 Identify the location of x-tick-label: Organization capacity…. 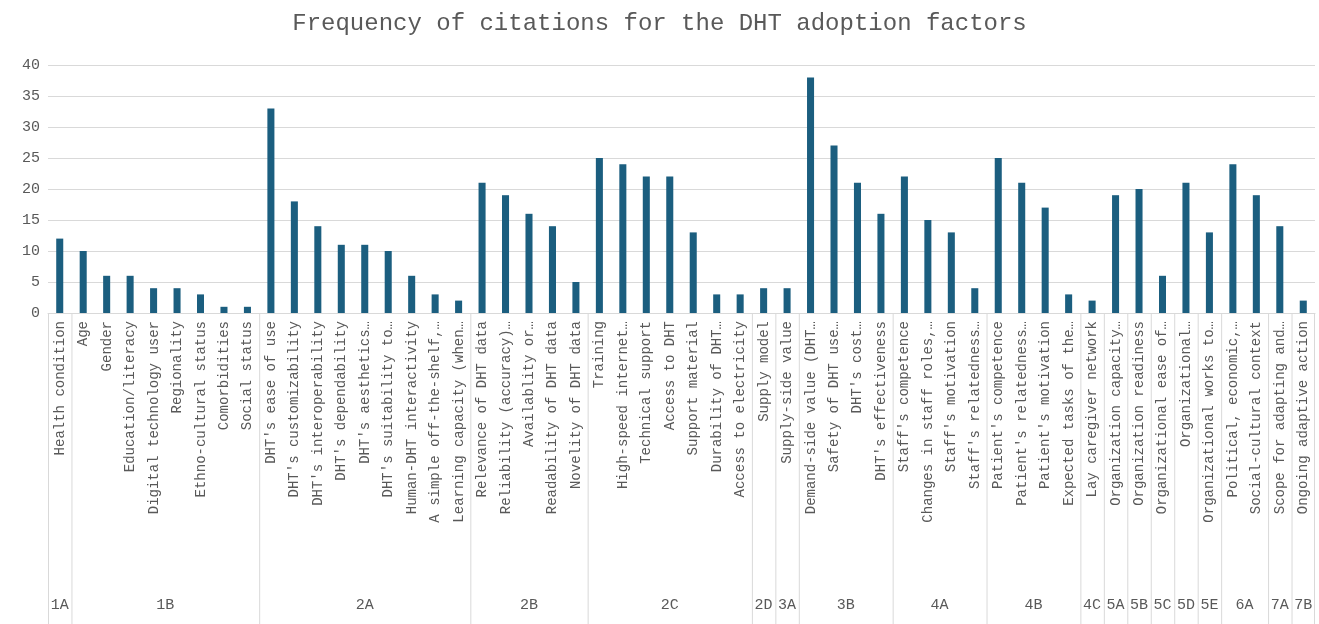
(1115, 413).